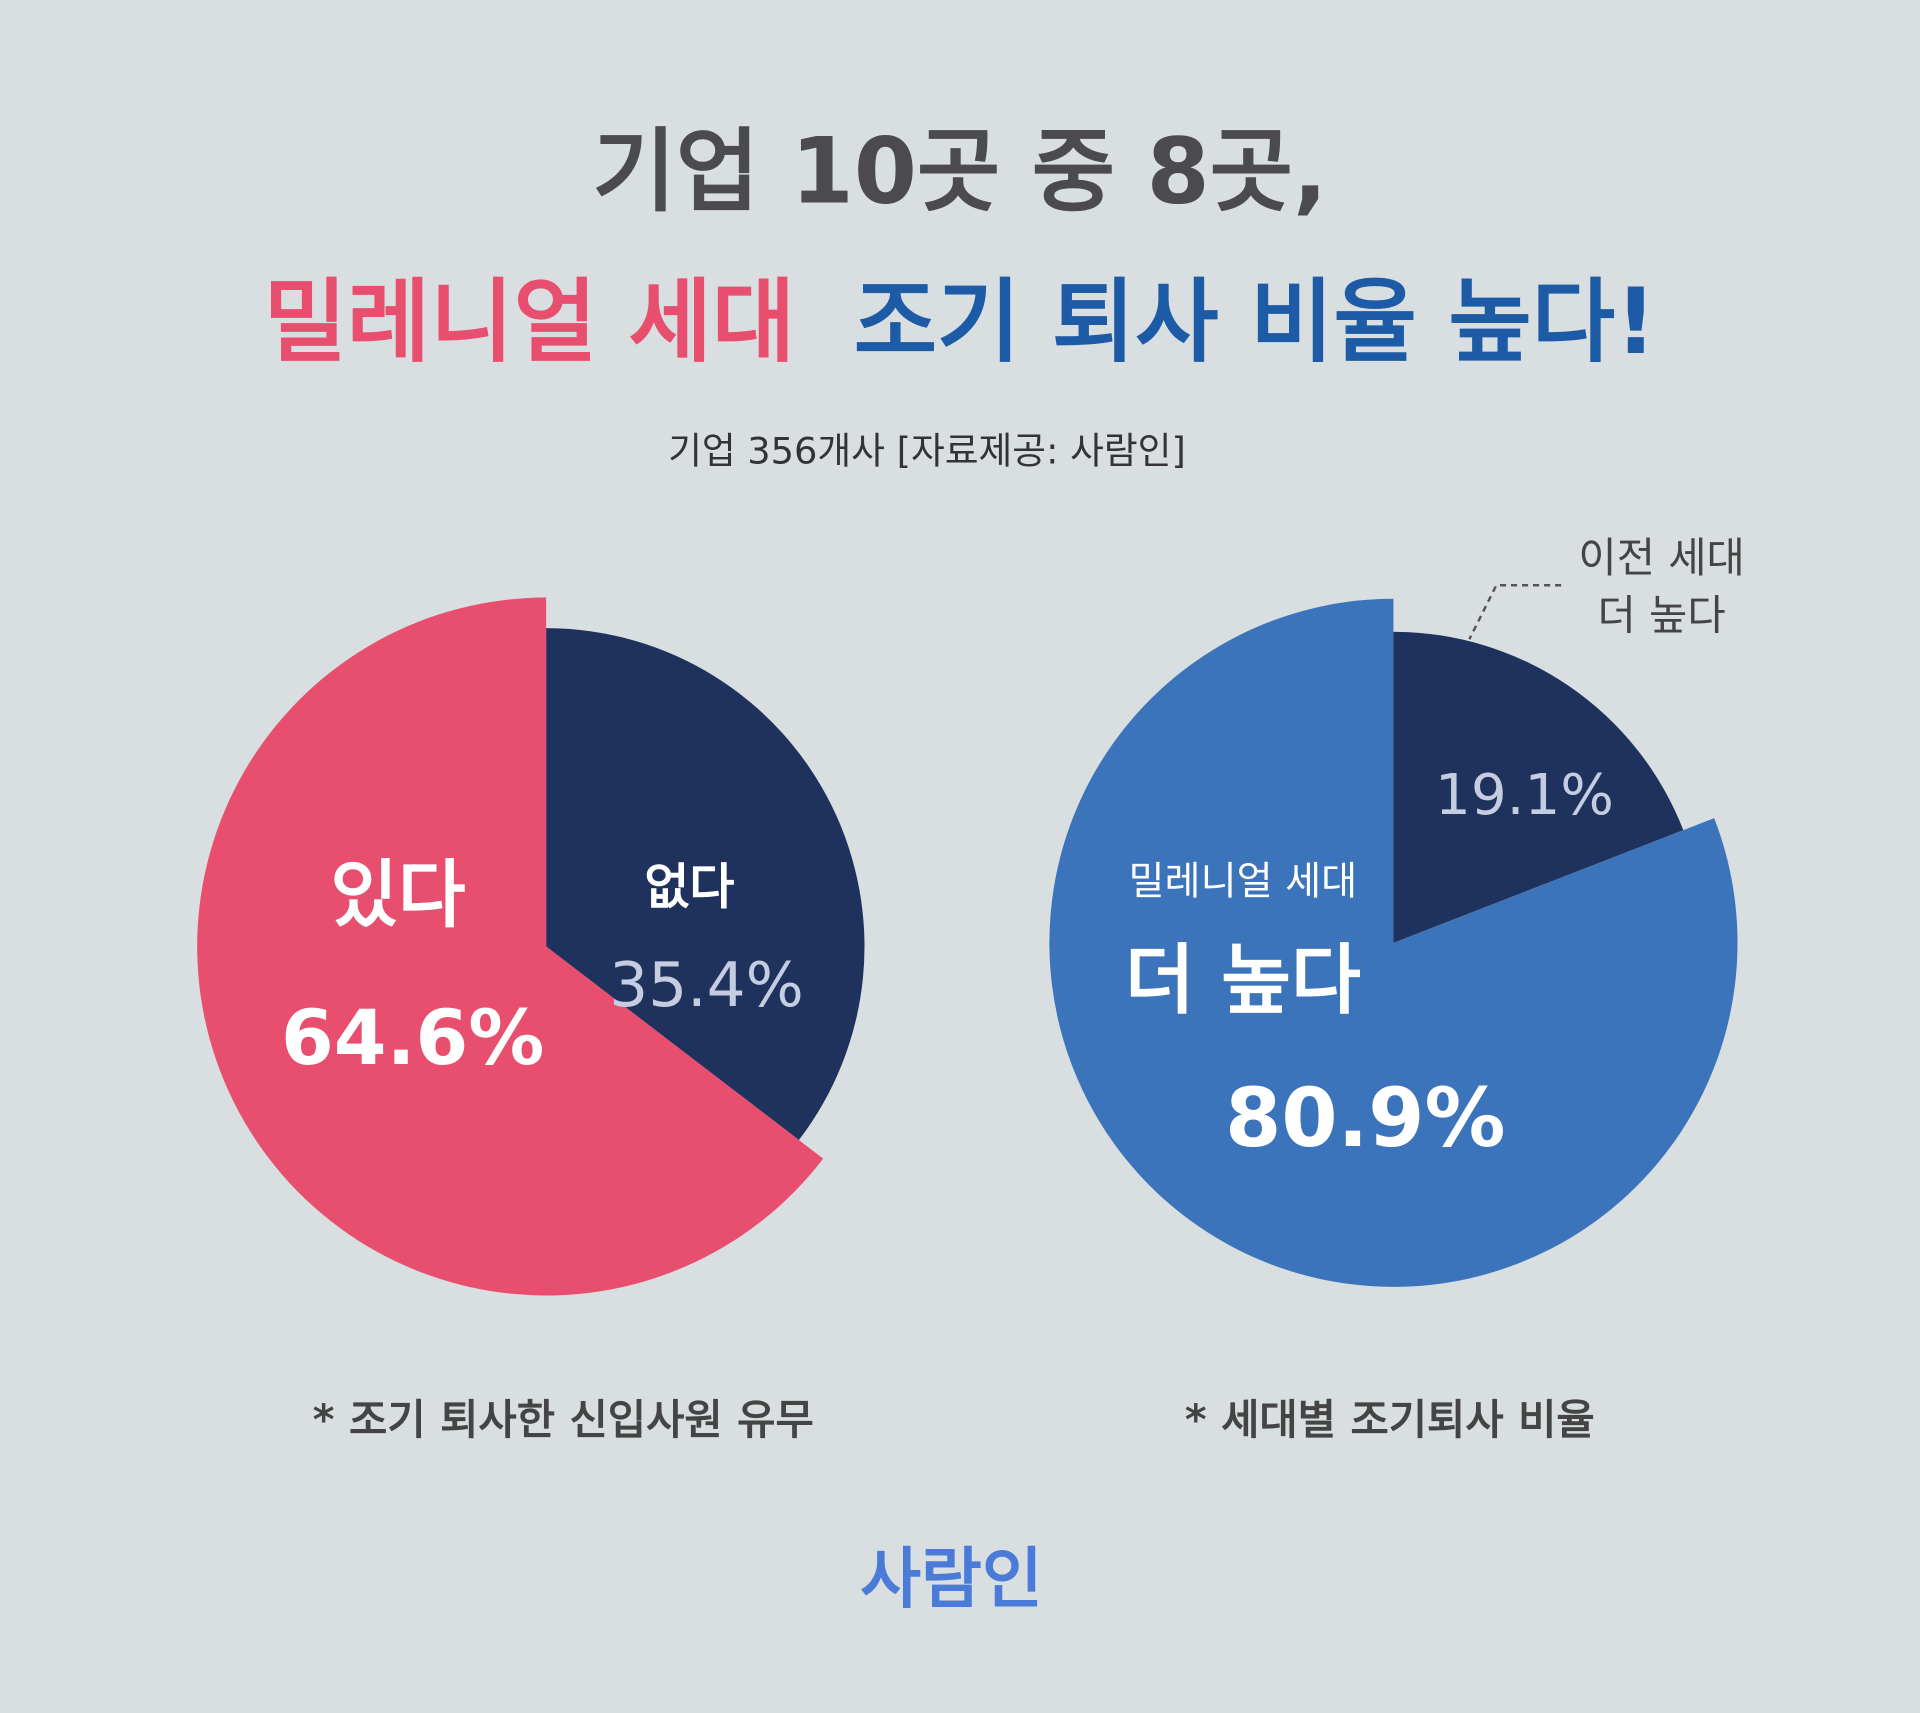  I want to click on slice-label: 없다, so click(689, 887).